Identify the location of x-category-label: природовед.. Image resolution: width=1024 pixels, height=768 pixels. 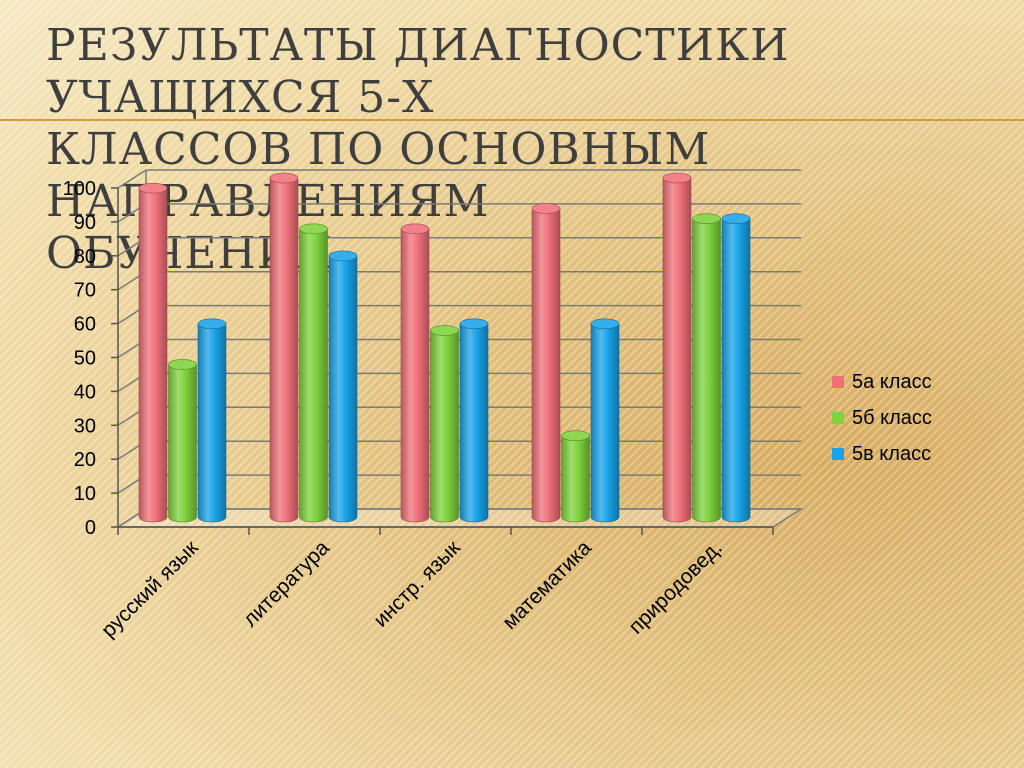
(675, 587).